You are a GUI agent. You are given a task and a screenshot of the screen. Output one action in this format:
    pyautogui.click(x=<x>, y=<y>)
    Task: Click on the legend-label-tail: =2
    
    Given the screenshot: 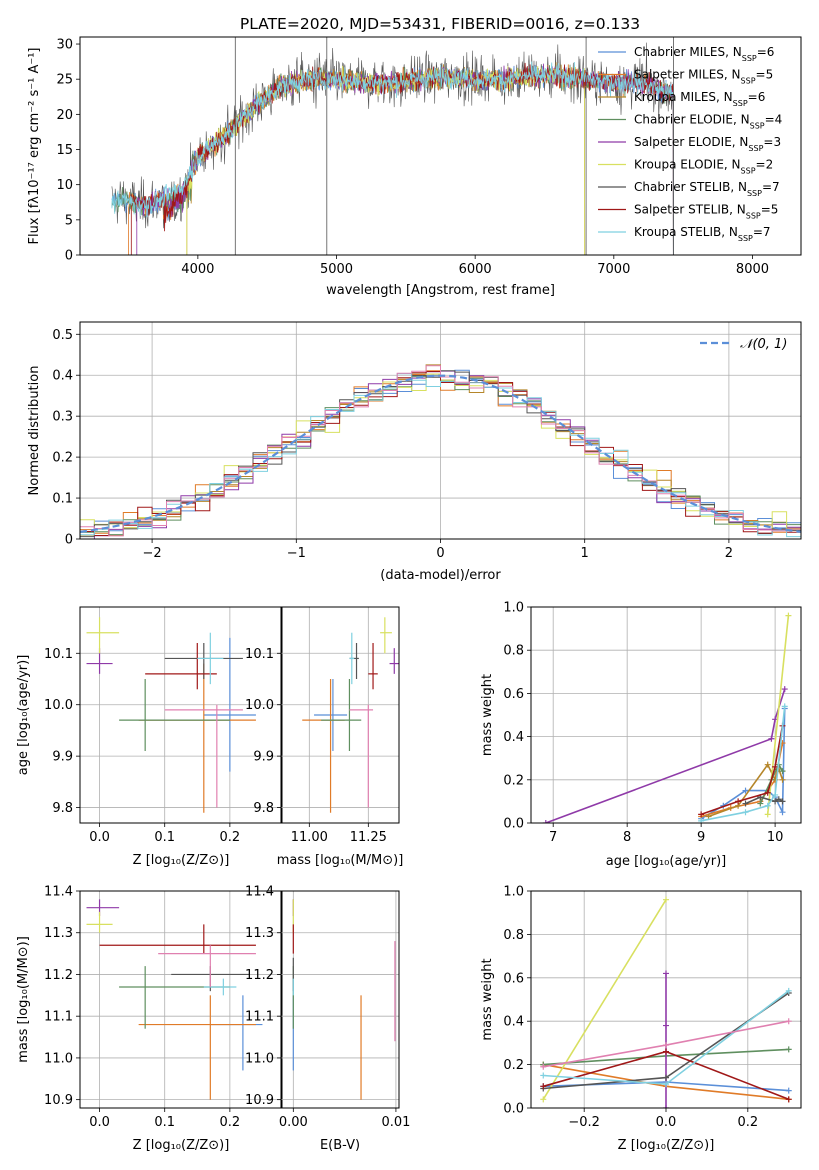 What is the action you would take?
    pyautogui.click(x=765, y=165)
    